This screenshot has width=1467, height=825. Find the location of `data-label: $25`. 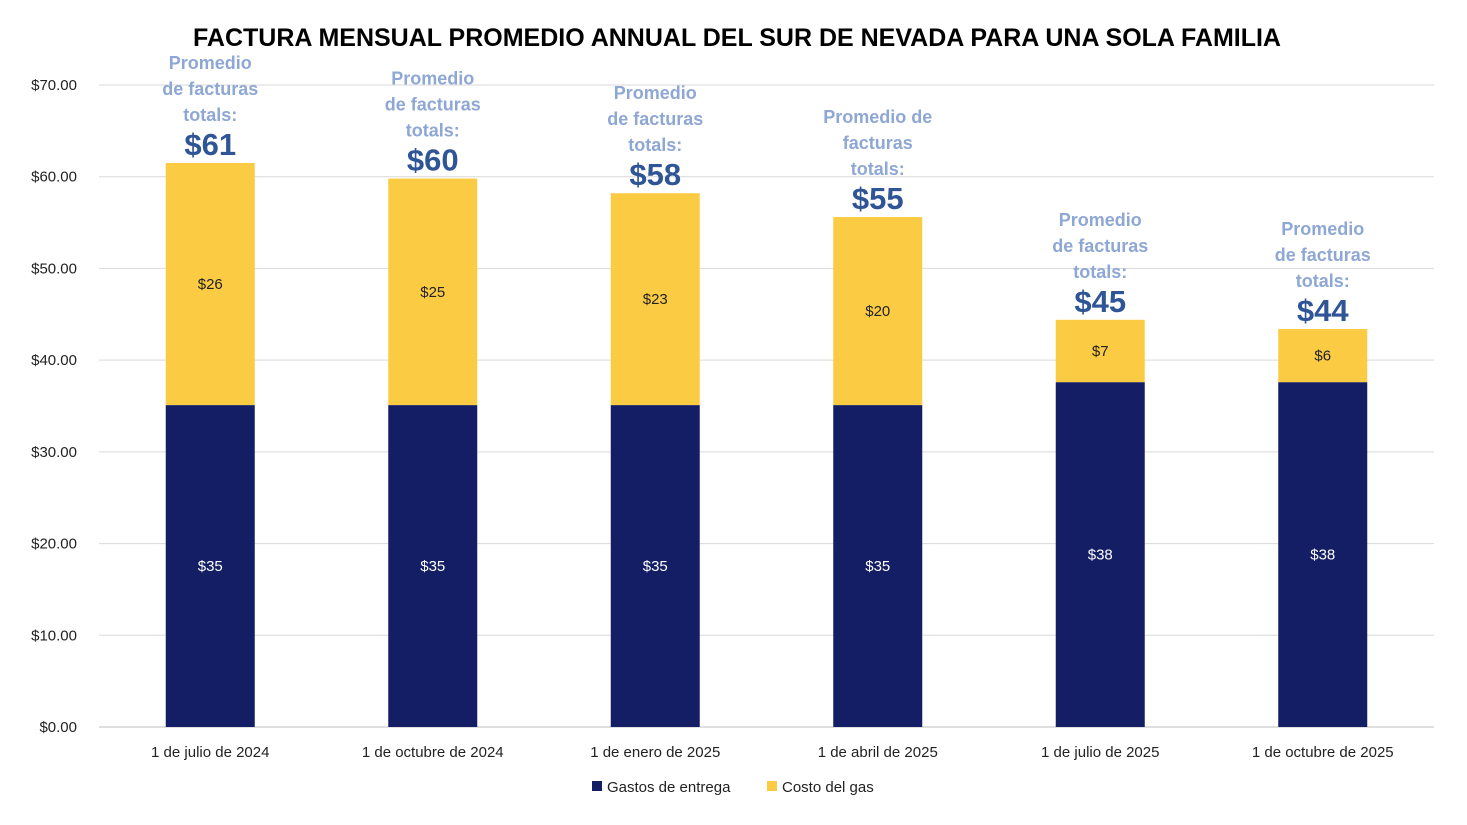

data-label: $25 is located at coordinates (432, 292).